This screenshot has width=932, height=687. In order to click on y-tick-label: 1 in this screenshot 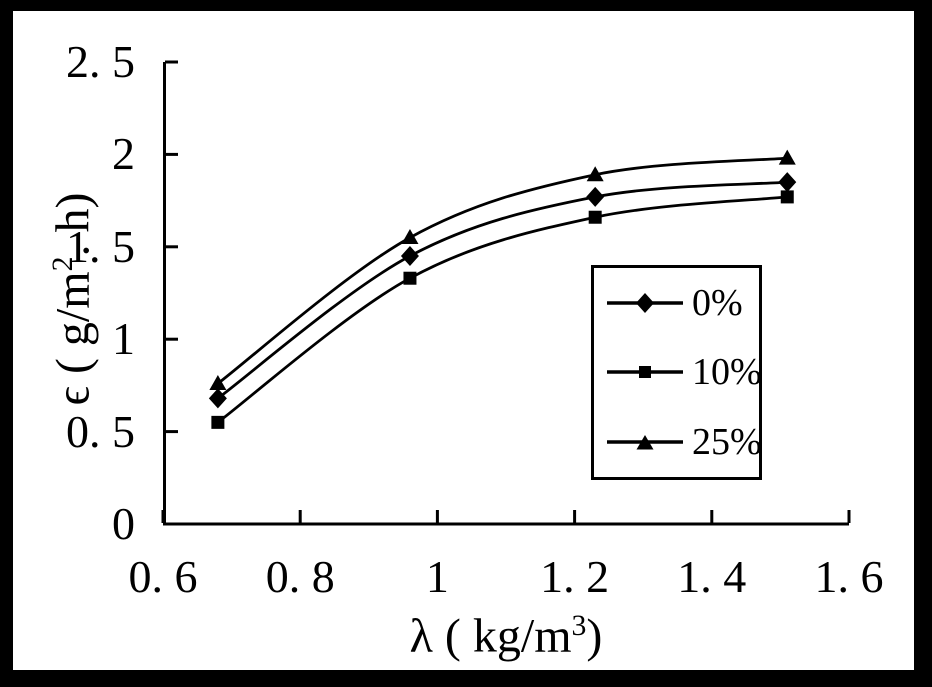, I will do `click(123, 339)`.